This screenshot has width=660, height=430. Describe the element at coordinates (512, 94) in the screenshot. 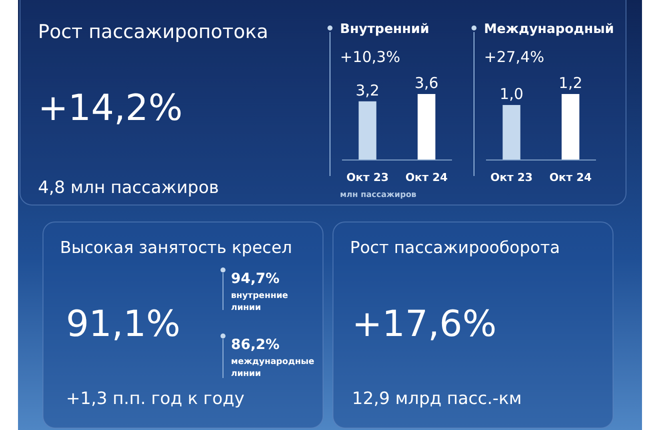

I see `data-label: 1,0` at that location.